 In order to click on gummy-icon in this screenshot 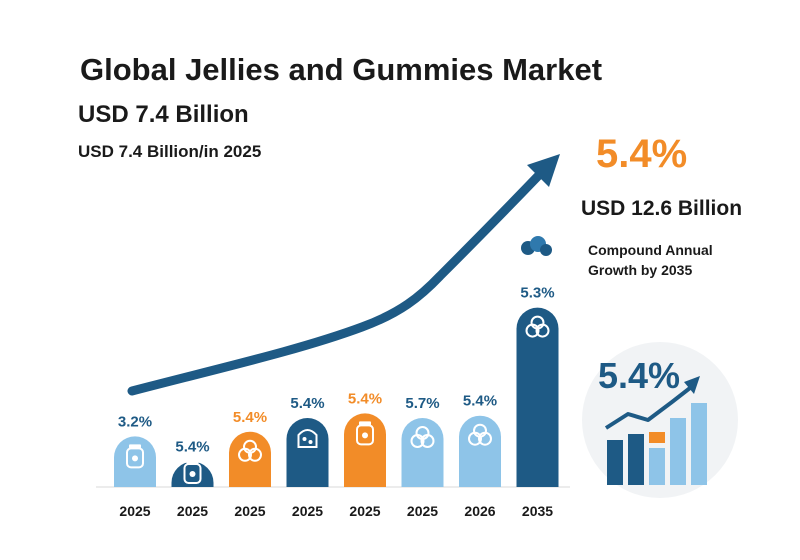, I will do `click(307, 438)`.